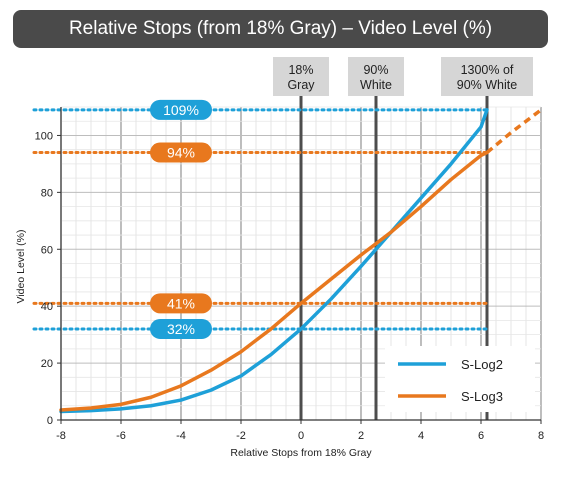 Image resolution: width=569 pixels, height=480 pixels. I want to click on x-tick-label: -6, so click(121, 436).